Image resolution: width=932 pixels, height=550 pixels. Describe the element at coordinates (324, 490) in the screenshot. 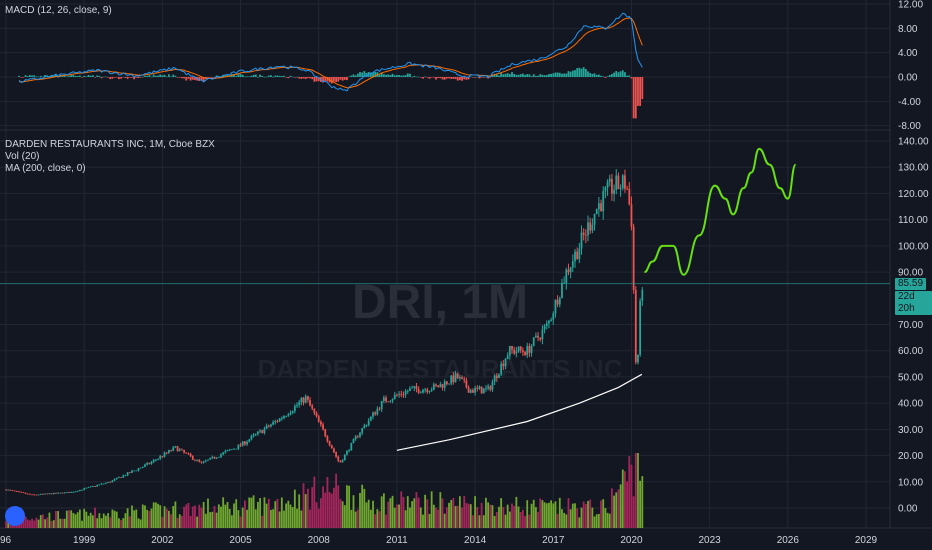

I see `volume-bars` at that location.